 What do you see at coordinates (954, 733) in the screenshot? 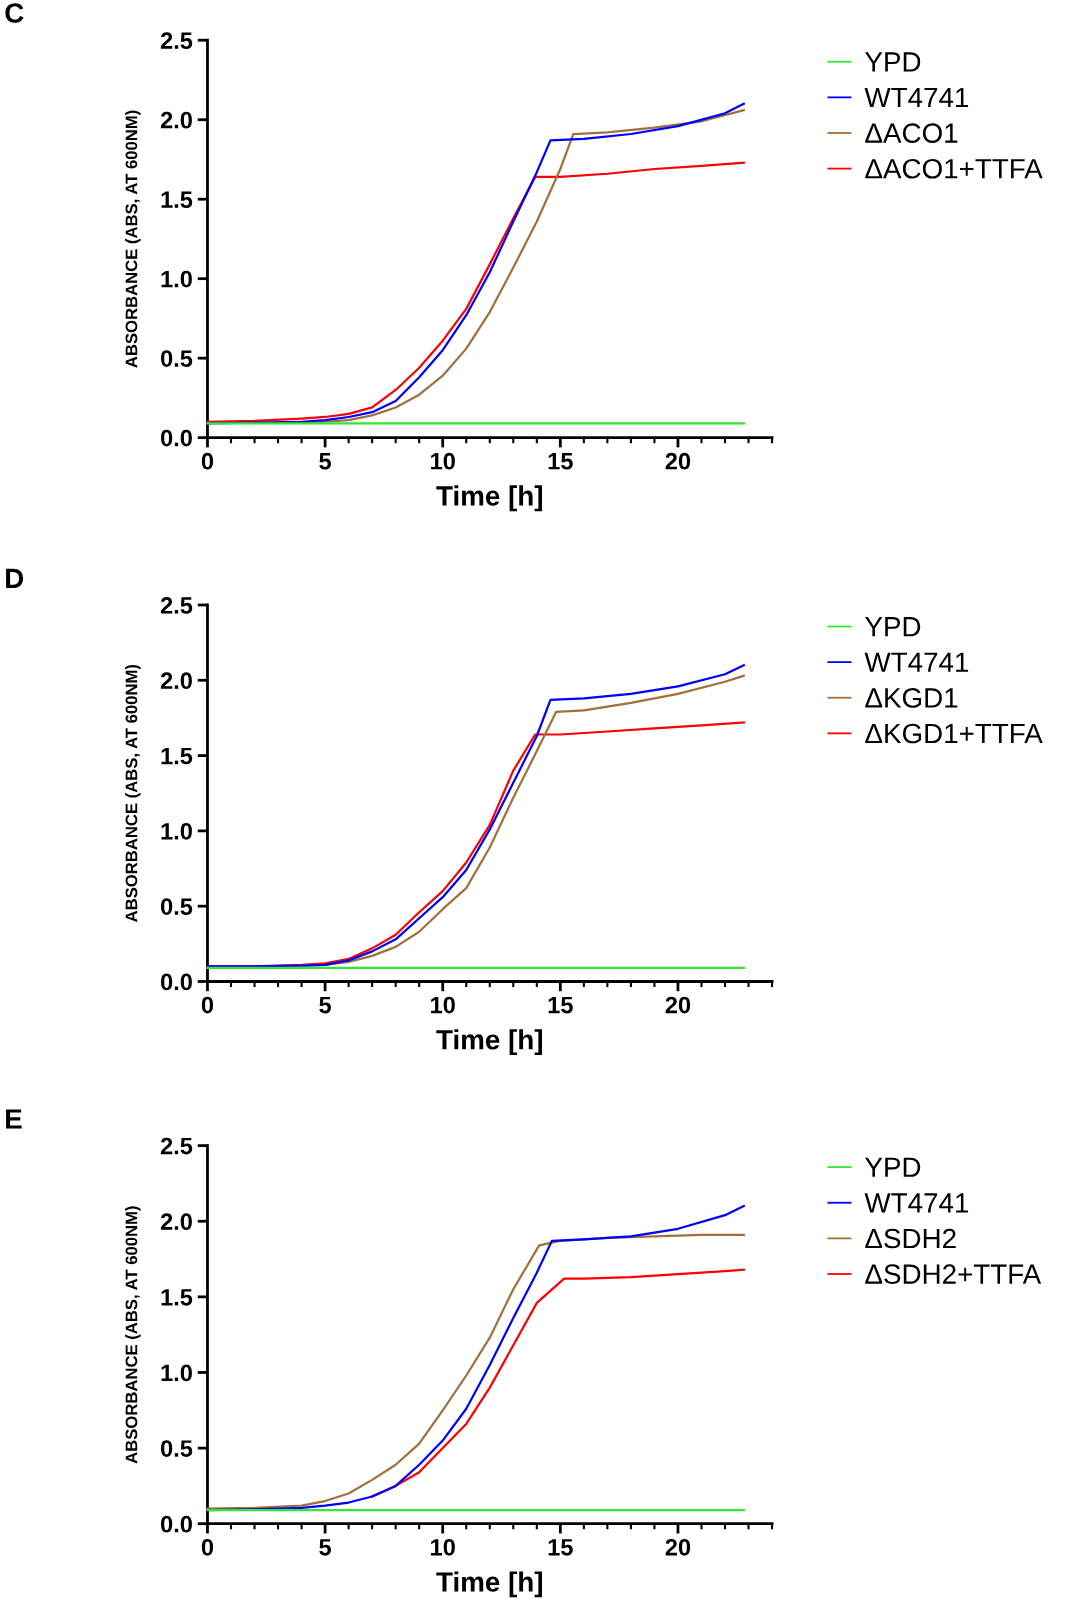
I see `legend-label: ΔKGD1+TTFA` at bounding box center [954, 733].